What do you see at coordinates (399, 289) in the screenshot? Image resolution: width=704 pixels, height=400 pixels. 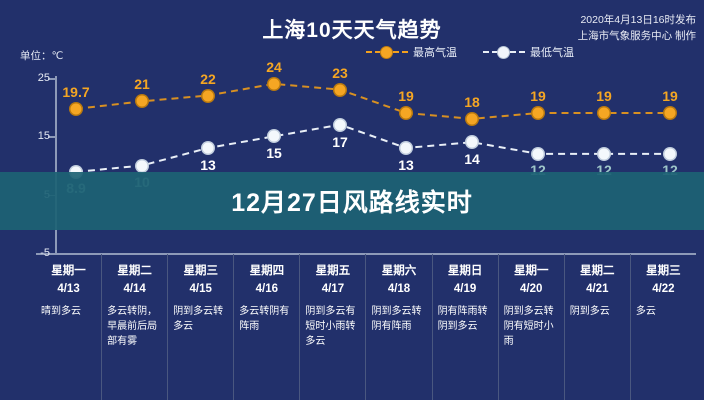 I see `forecast-date: 4/18` at bounding box center [399, 289].